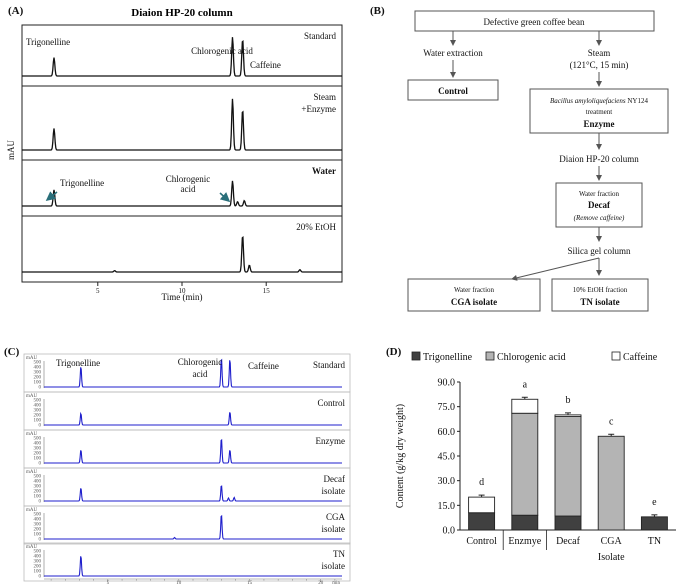 This screenshot has width=685, height=585. Describe the element at coordinates (447, 457) in the screenshot. I see `panel-d-ytick-label: 45.0` at that location.